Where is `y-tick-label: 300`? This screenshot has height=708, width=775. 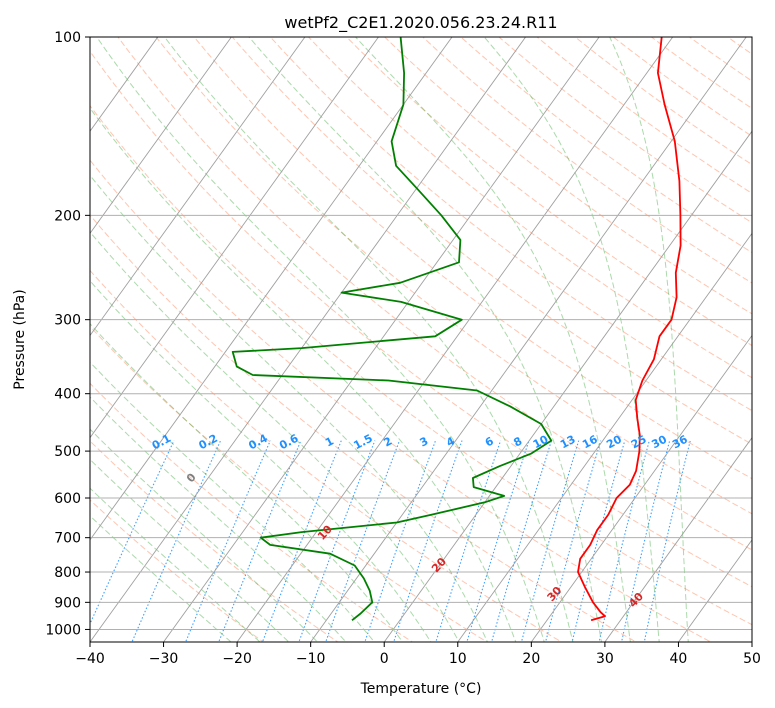 y-tick-label: 300 is located at coordinates (67, 321).